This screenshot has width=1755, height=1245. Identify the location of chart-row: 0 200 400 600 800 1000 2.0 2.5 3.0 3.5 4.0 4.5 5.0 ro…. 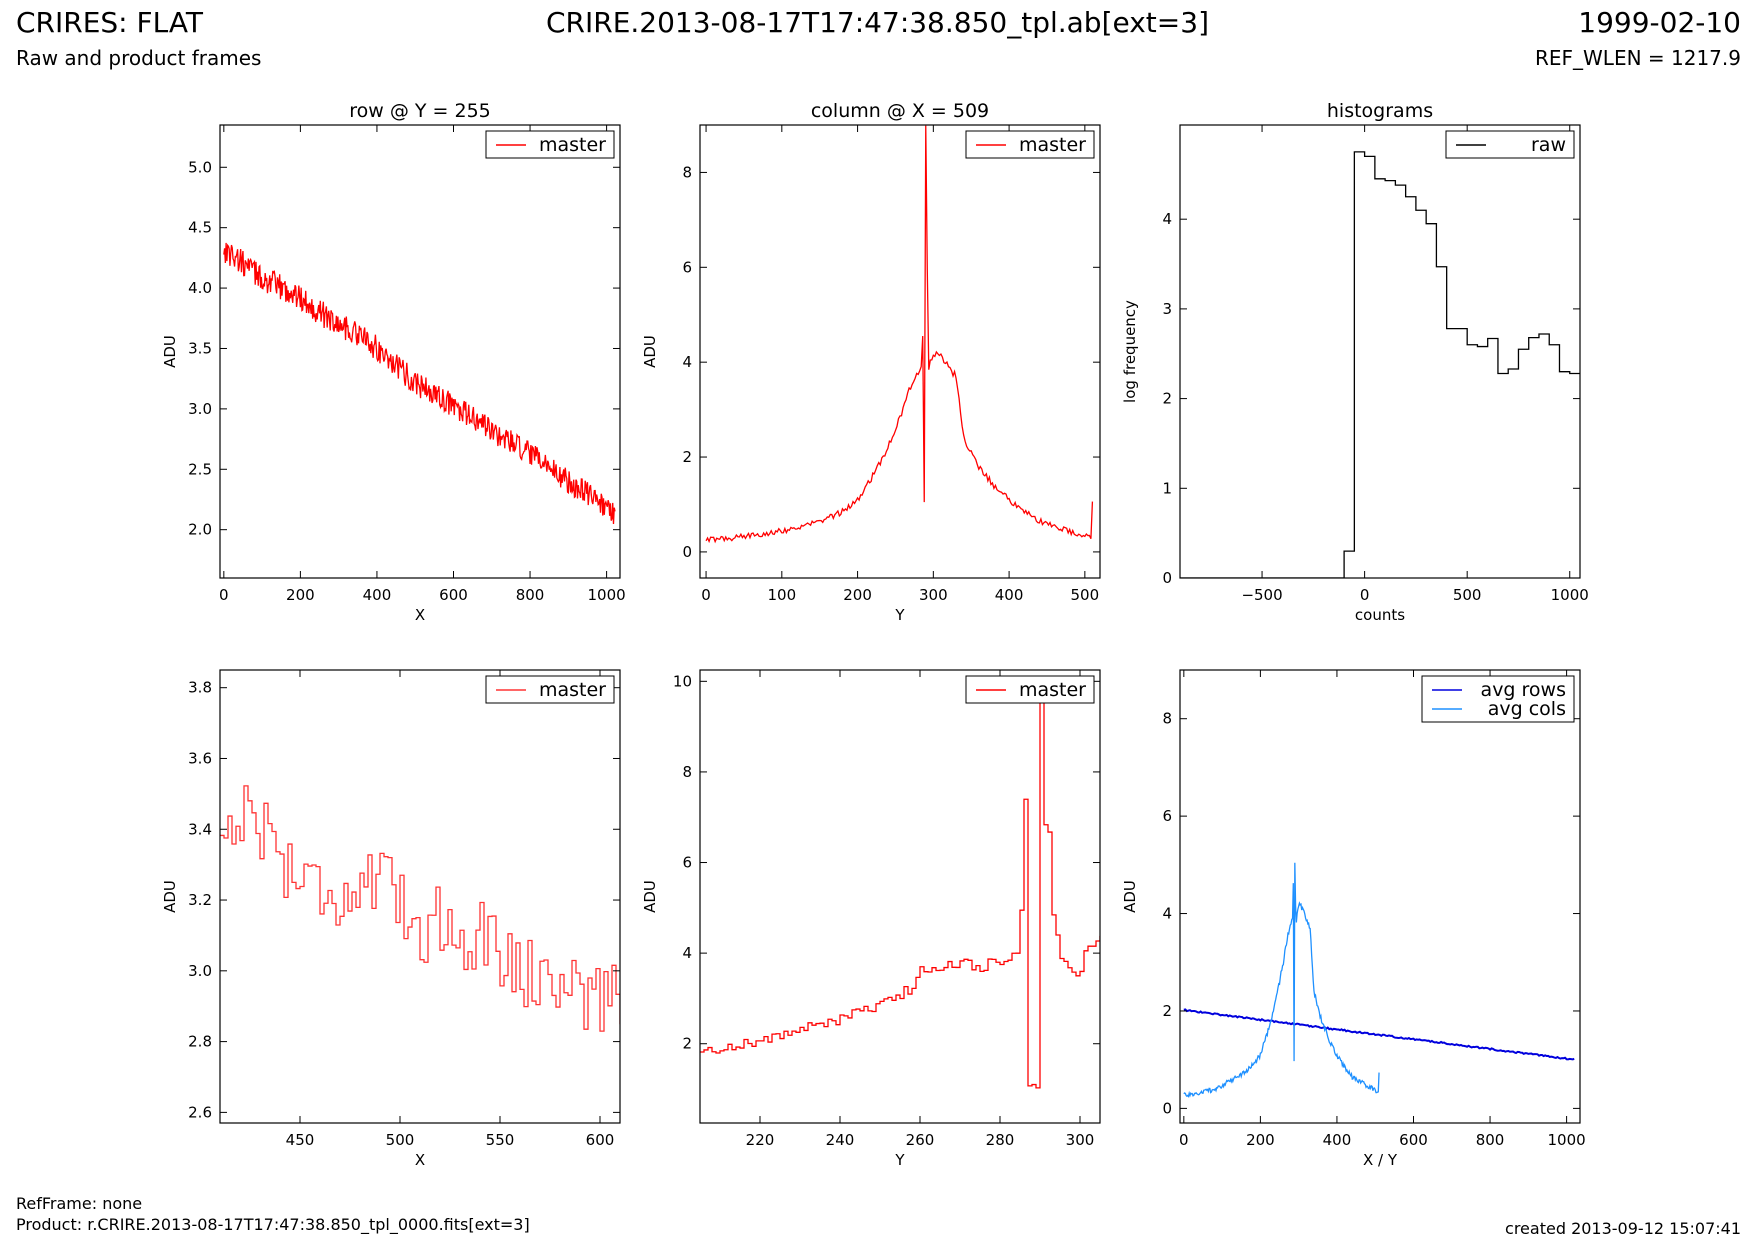
(393, 362).